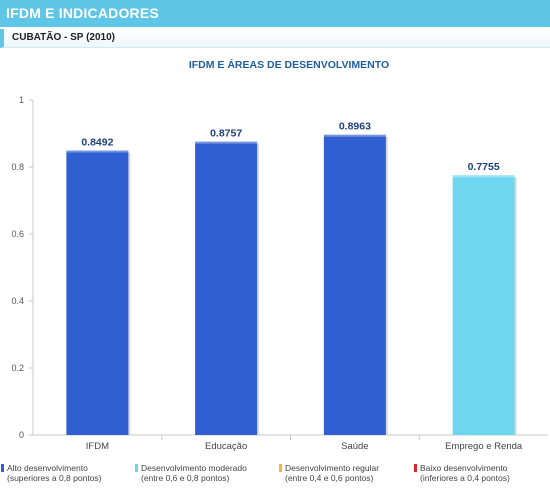  I want to click on legend-swatch-moderate, so click(136, 468).